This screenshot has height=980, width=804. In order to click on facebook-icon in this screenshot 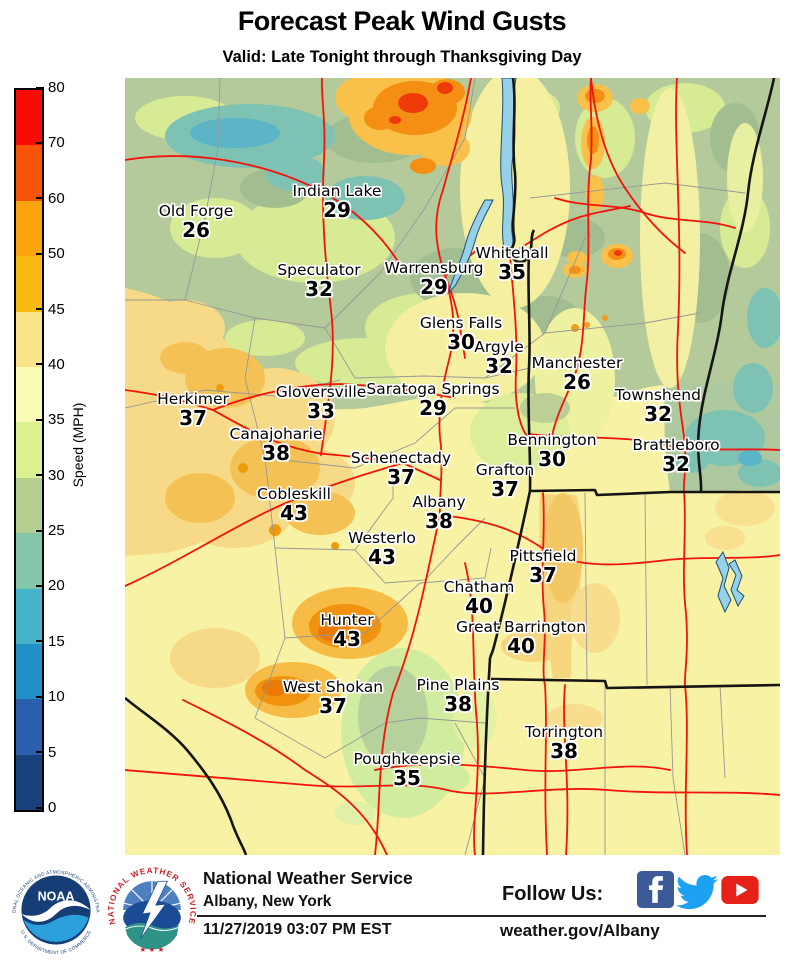, I will do `click(655, 889)`.